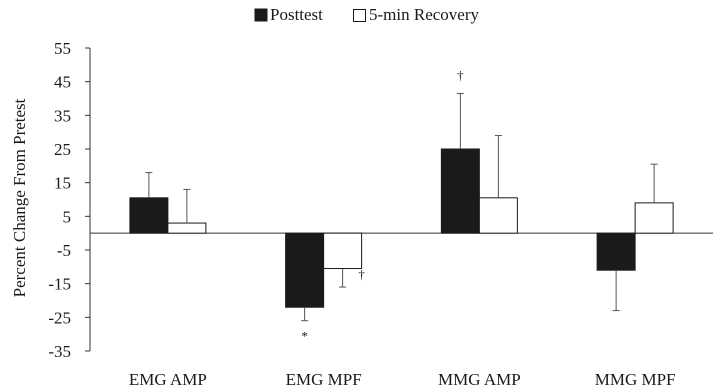 The image size is (715, 390). What do you see at coordinates (59, 317) in the screenshot?
I see `y-tick-label: -25` at bounding box center [59, 317].